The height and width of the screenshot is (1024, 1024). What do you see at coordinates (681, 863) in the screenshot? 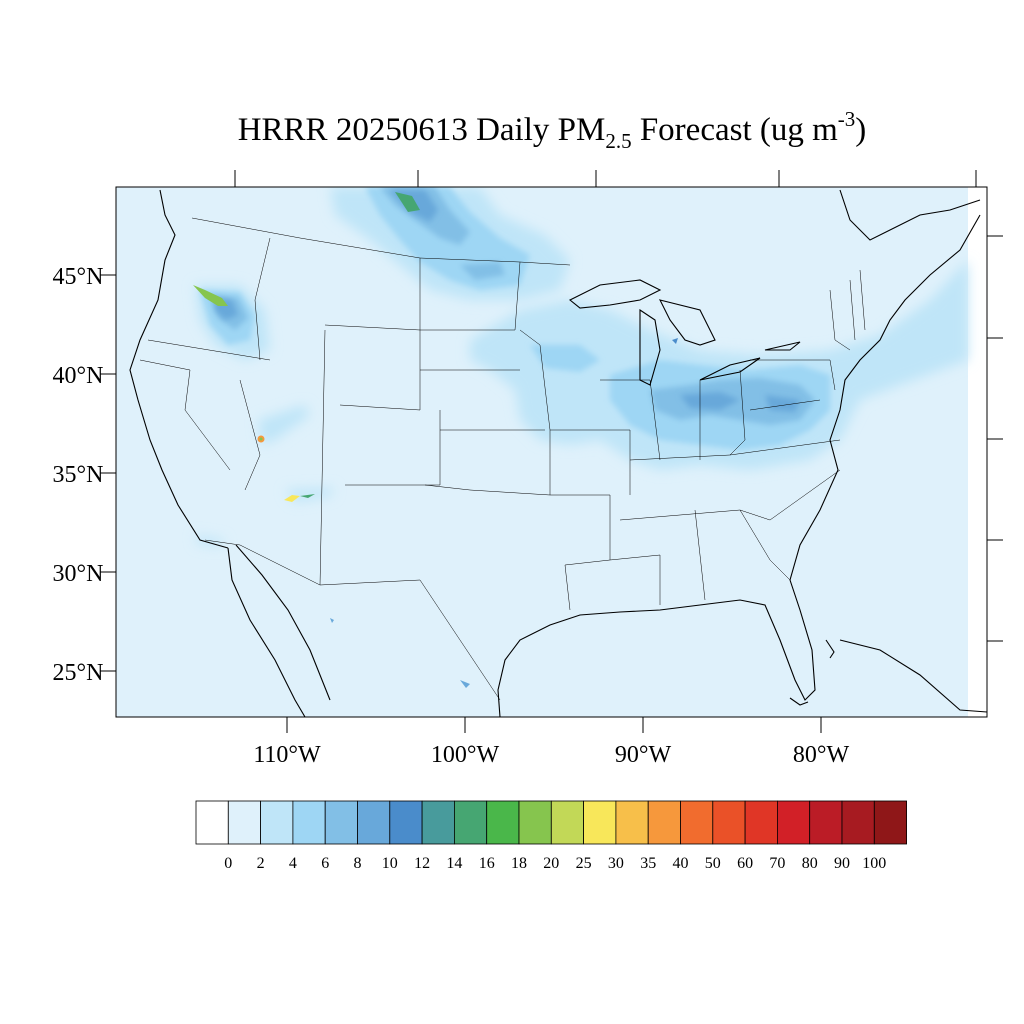
I see `colorbar-label: 40` at bounding box center [681, 863].